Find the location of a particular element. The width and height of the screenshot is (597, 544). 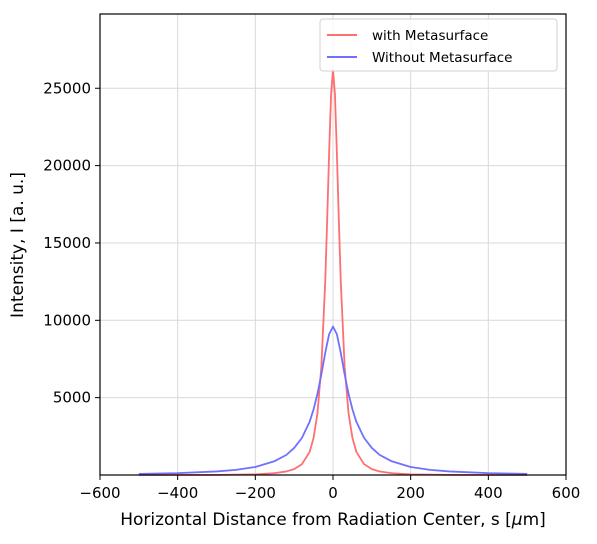

legend-label-without-metasurface: Without Metasurface is located at coordinates (442, 58).